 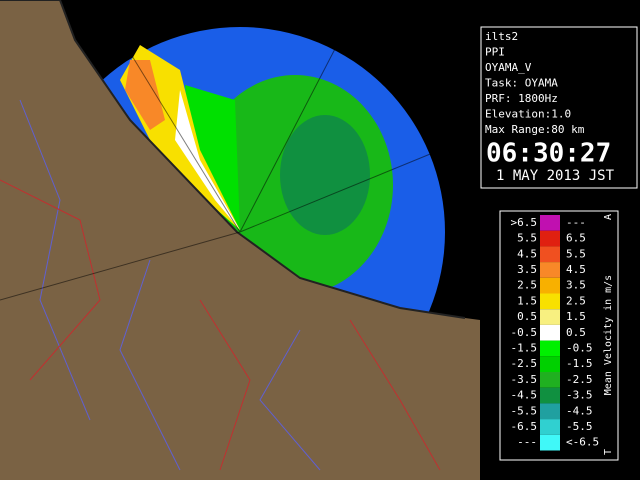 I want to click on info-line: PPI, so click(x=495, y=52).